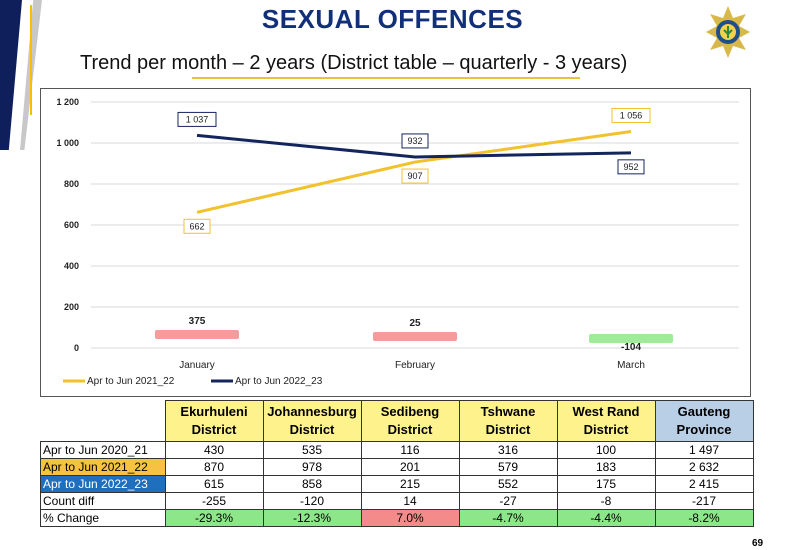  I want to click on difference-label: -104, so click(631, 347).